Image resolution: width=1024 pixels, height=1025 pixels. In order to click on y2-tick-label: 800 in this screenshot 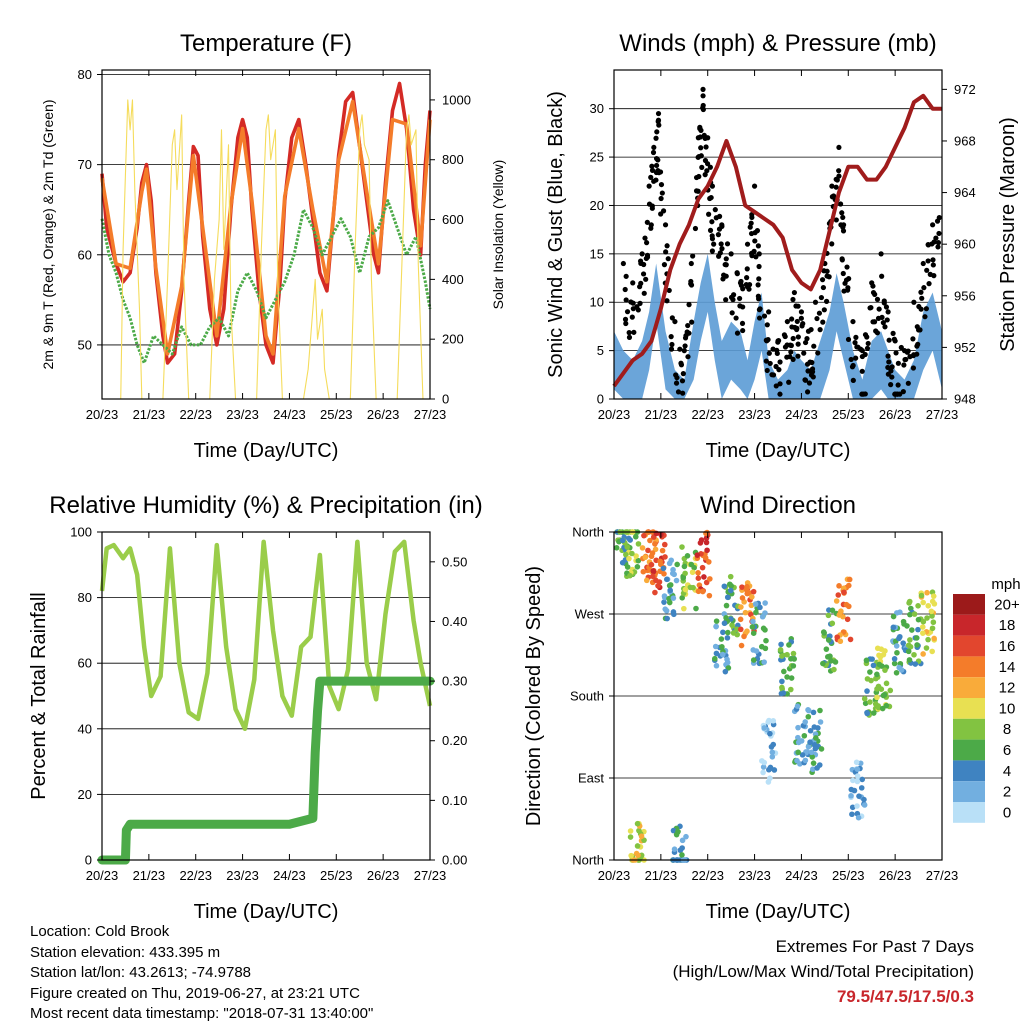, I will do `click(453, 159)`.